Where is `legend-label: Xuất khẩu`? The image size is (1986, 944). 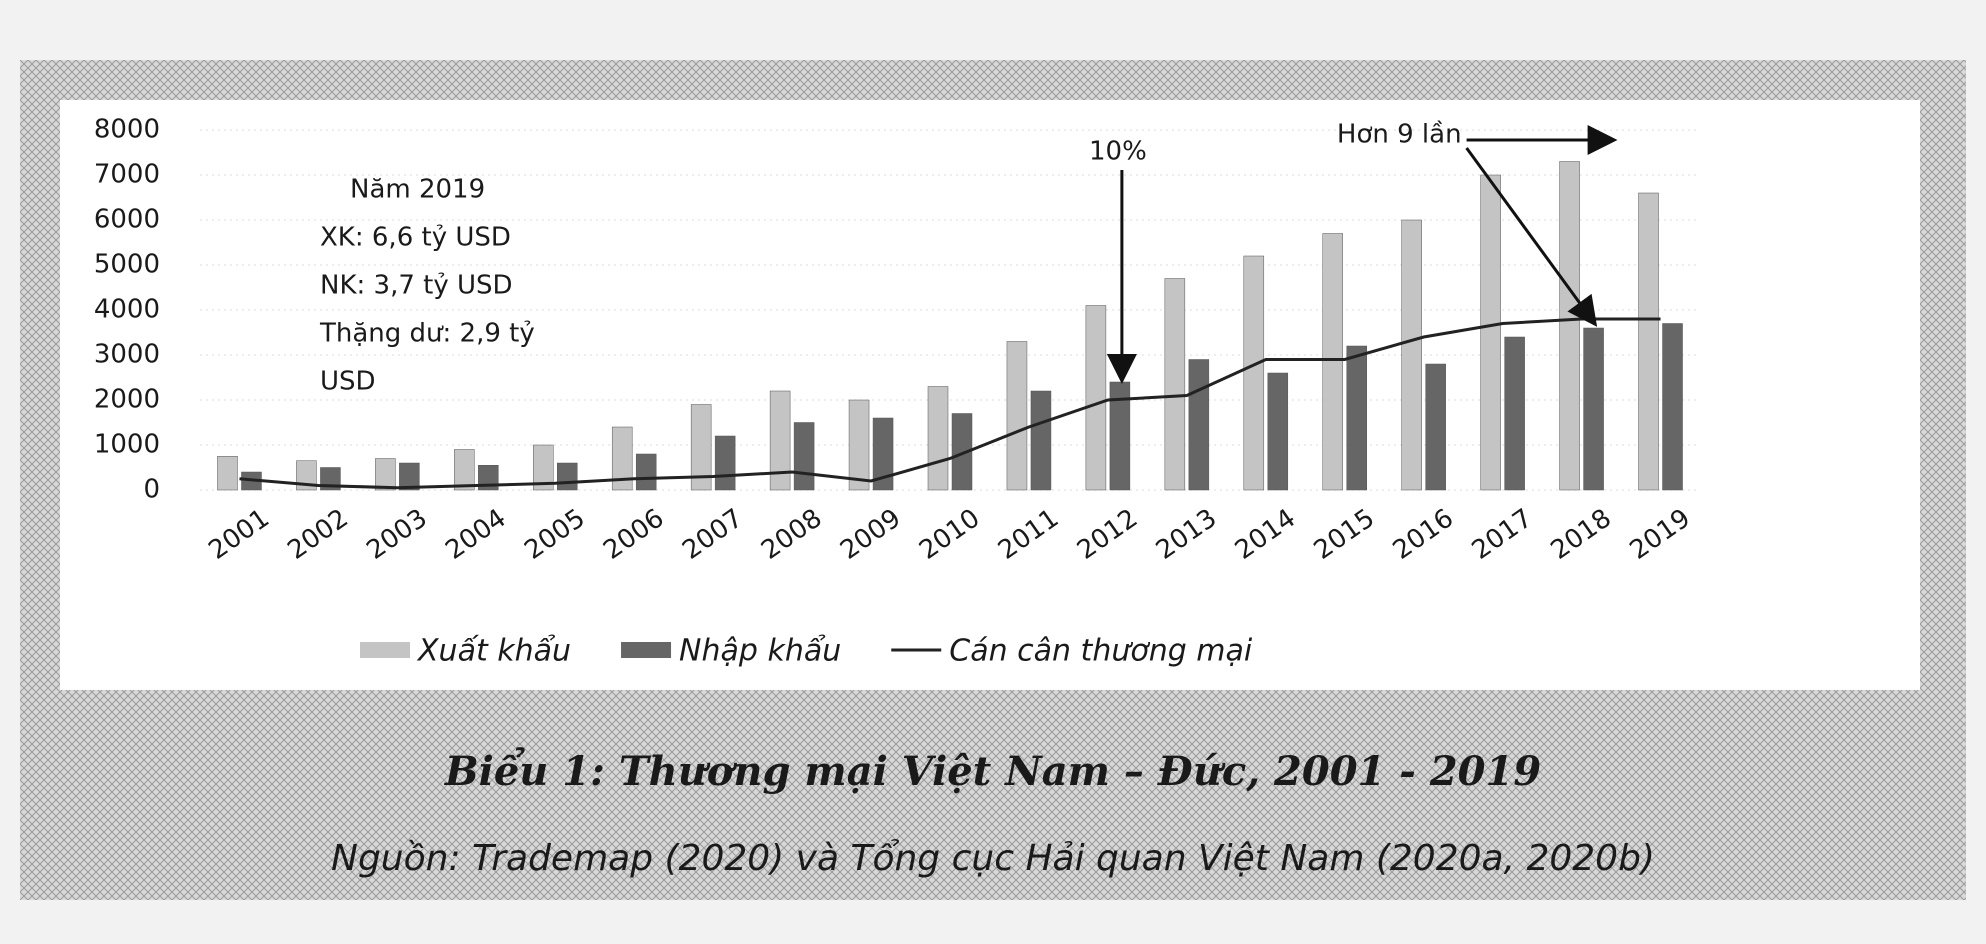 legend-label: Xuất khẩu is located at coordinates (493, 651).